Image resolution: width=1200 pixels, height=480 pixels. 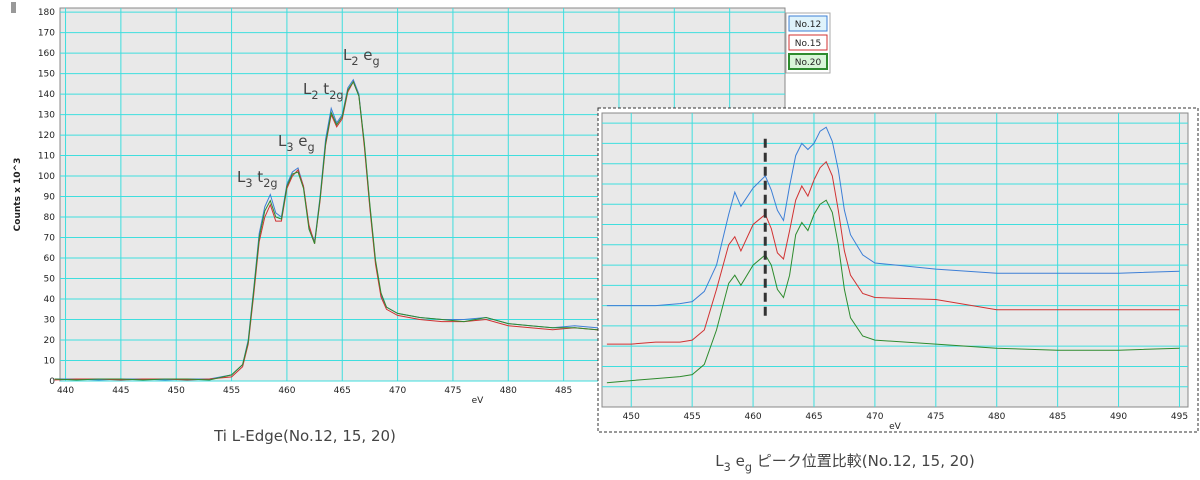 I want to click on y-tick-label: 80, so click(x=50, y=218).